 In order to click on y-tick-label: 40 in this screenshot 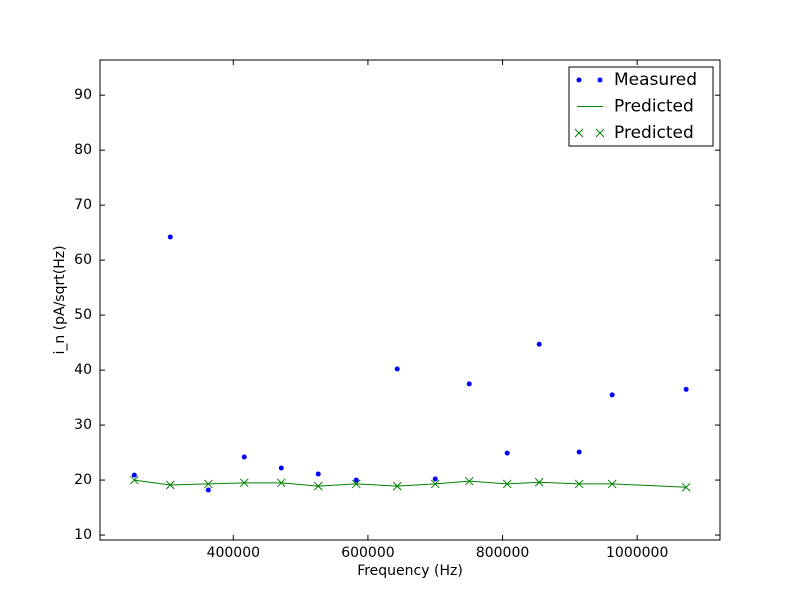, I will do `click(83, 370)`.